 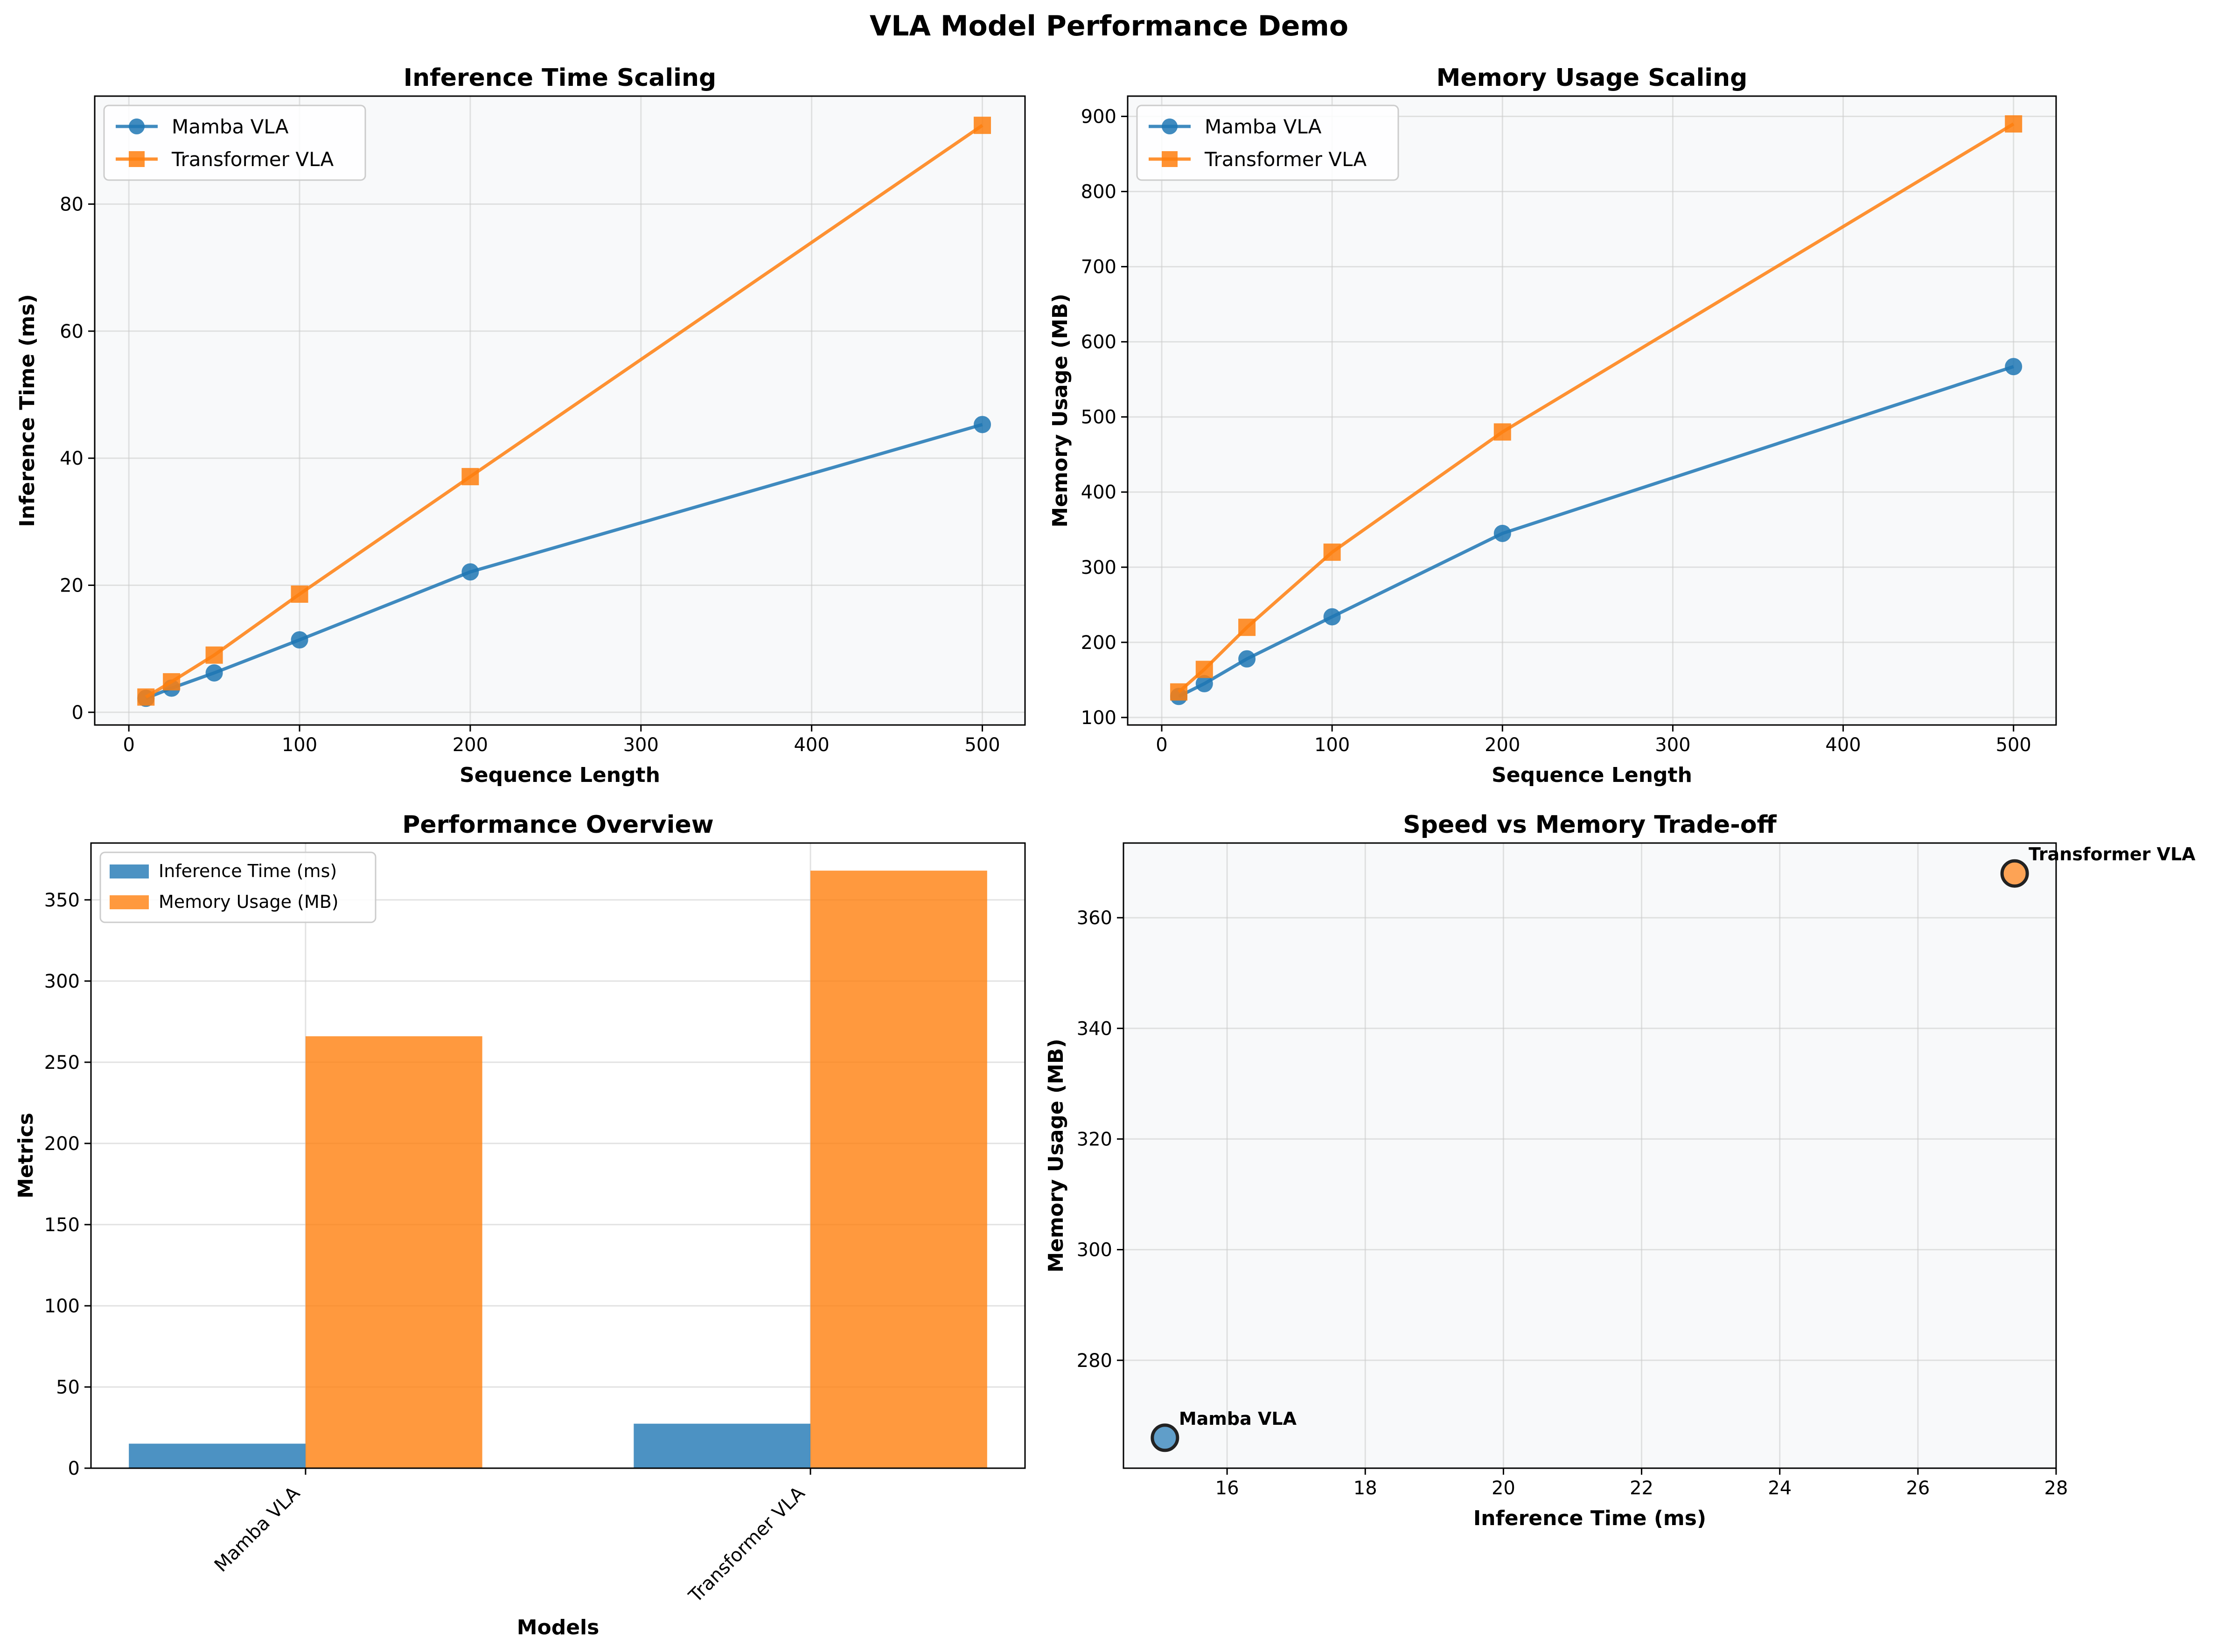 What do you see at coordinates (72, 586) in the screenshot?
I see `y-tick-label: 20` at bounding box center [72, 586].